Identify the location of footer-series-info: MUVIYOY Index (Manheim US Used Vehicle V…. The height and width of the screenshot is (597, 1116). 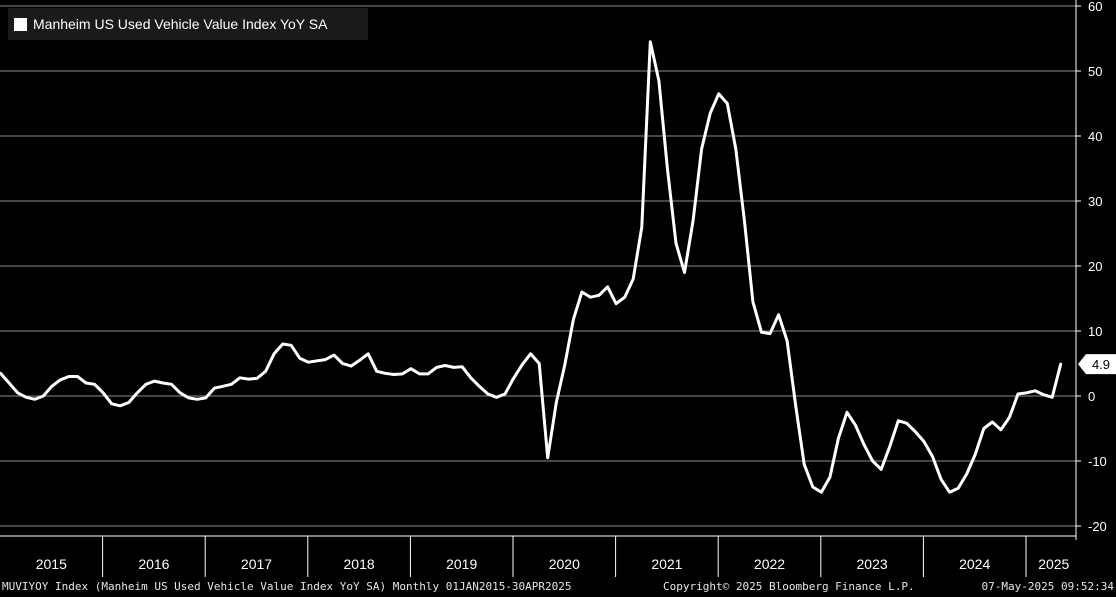
(287, 586).